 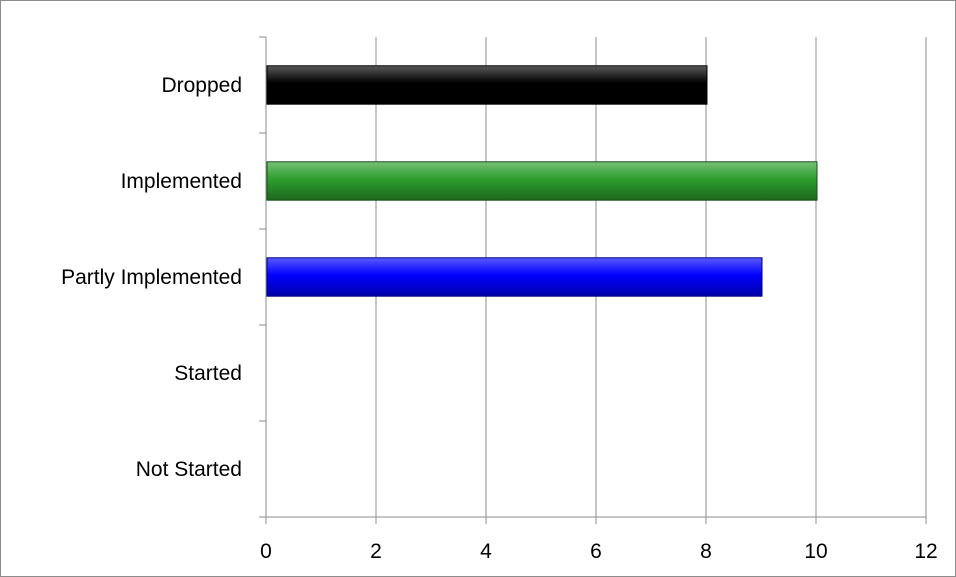 I want to click on x-tick-label: 12, so click(x=925, y=551).